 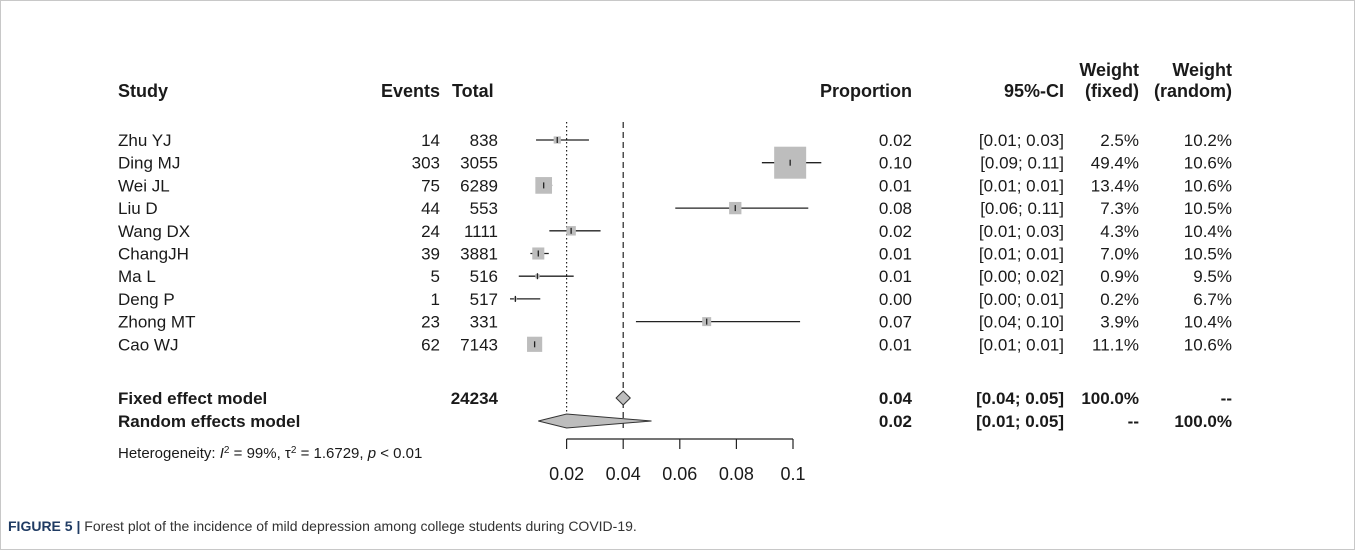 What do you see at coordinates (1110, 398) in the screenshot?
I see `fixed-model-weight-fixed: 100.0%` at bounding box center [1110, 398].